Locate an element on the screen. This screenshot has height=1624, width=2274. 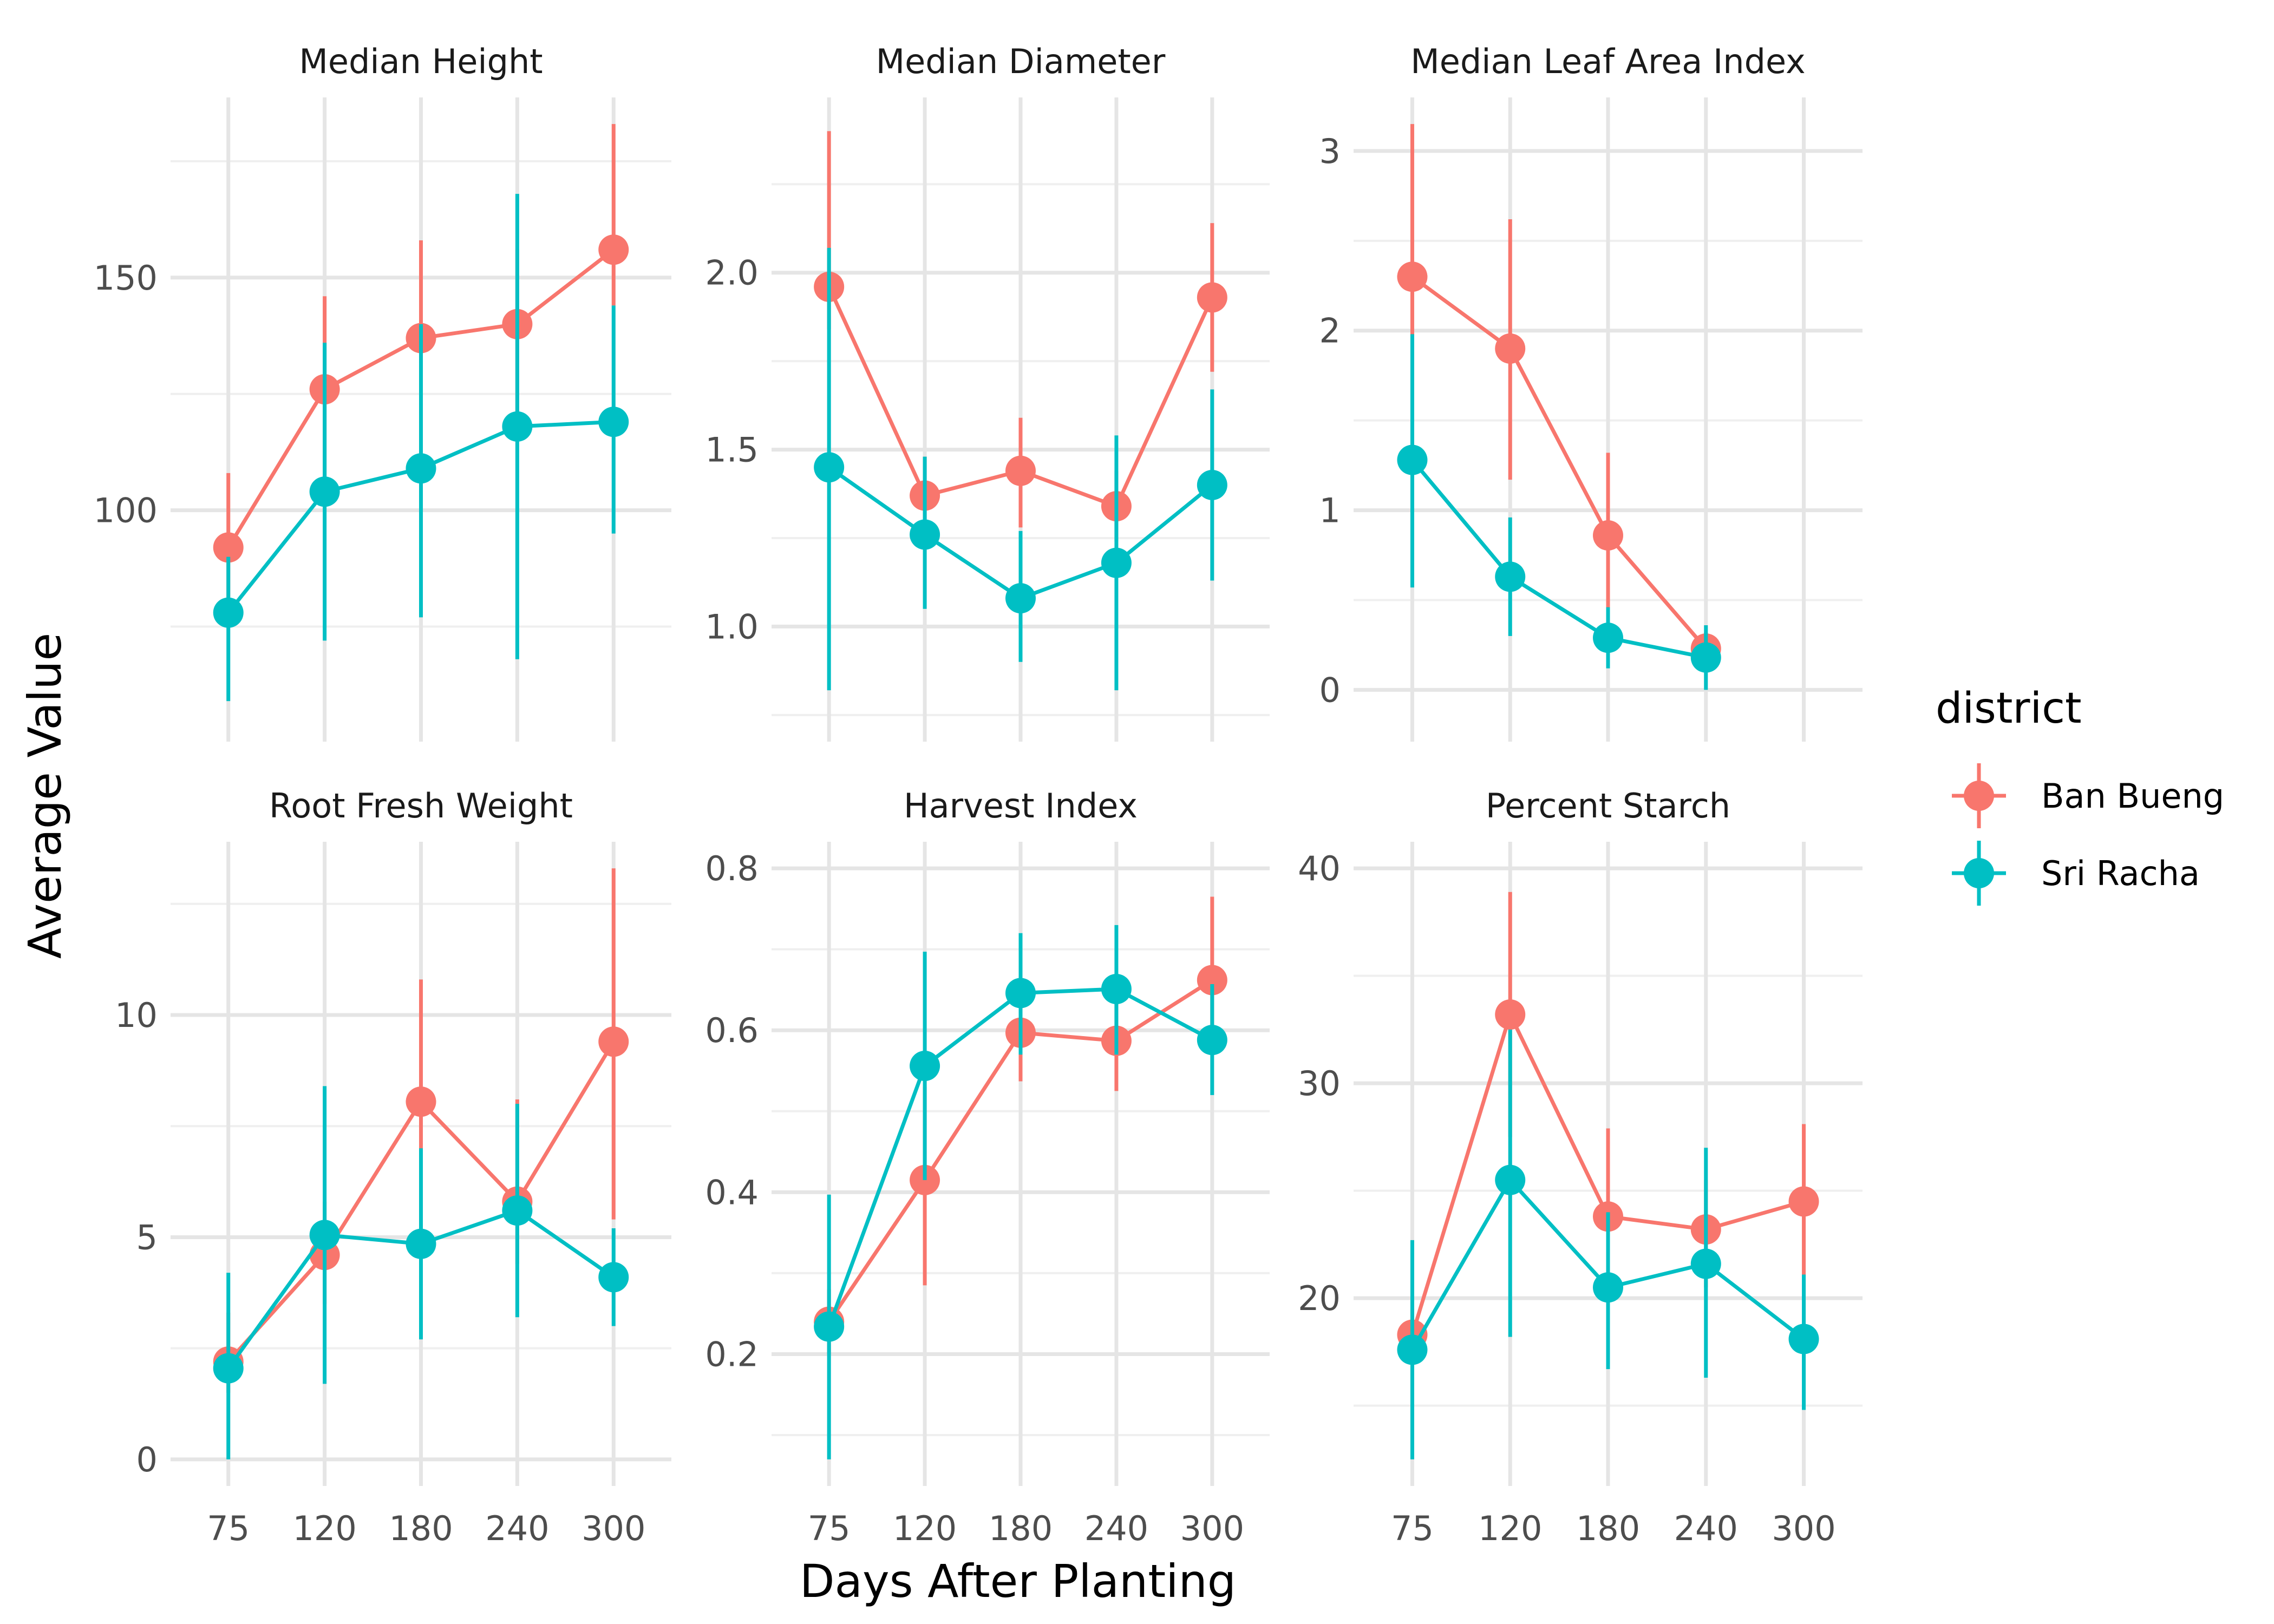
y-tick-label: 0.6 is located at coordinates (732, 1030).